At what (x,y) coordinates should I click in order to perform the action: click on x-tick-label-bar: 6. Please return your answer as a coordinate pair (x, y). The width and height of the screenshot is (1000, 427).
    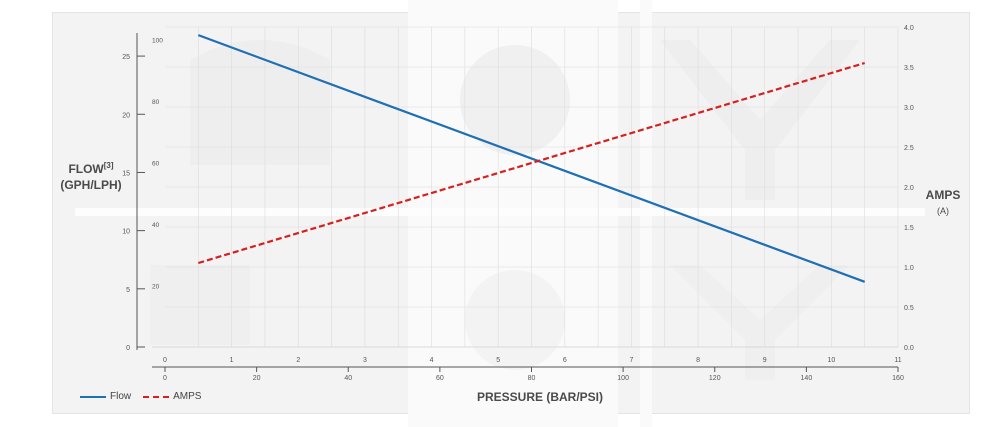
    Looking at the image, I should click on (565, 360).